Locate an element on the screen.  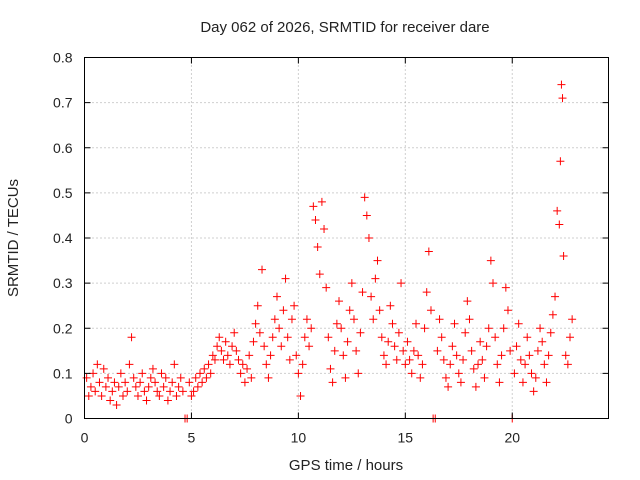
y-tick-label: 0.4 is located at coordinates (63, 238).